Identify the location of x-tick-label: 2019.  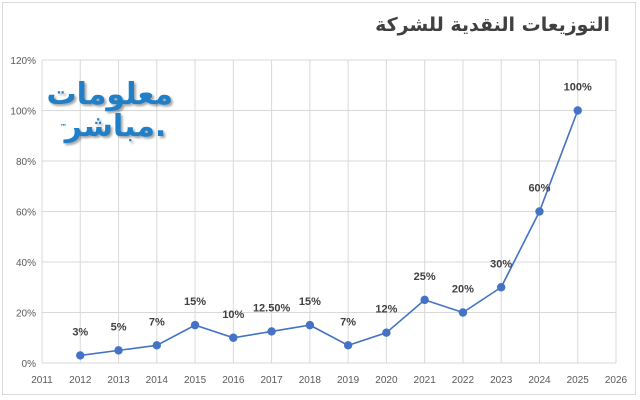
(348, 380).